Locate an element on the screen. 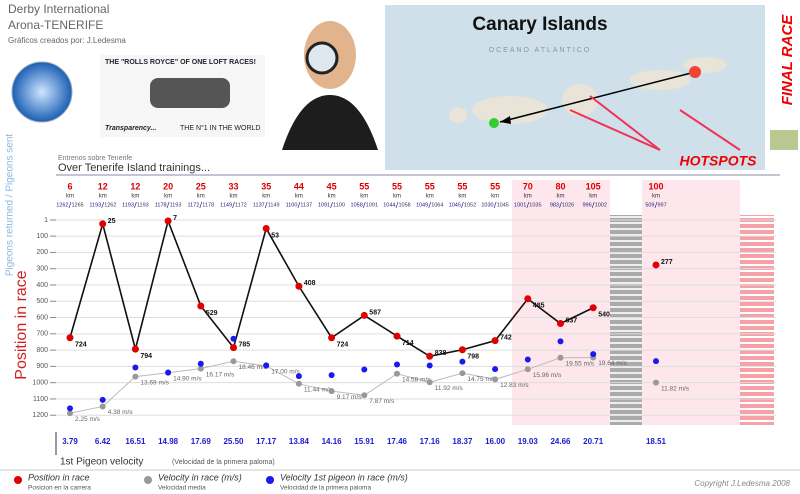  y-tick-label: 300 is located at coordinates (42, 269).